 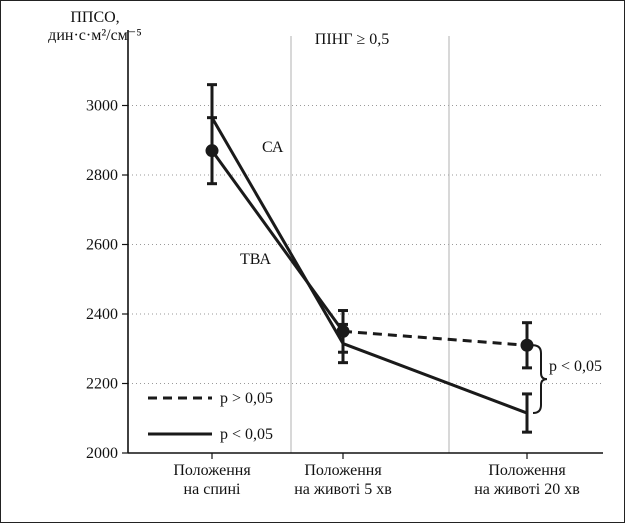 I want to click on series-label-tva: ТВА, so click(x=255, y=259).